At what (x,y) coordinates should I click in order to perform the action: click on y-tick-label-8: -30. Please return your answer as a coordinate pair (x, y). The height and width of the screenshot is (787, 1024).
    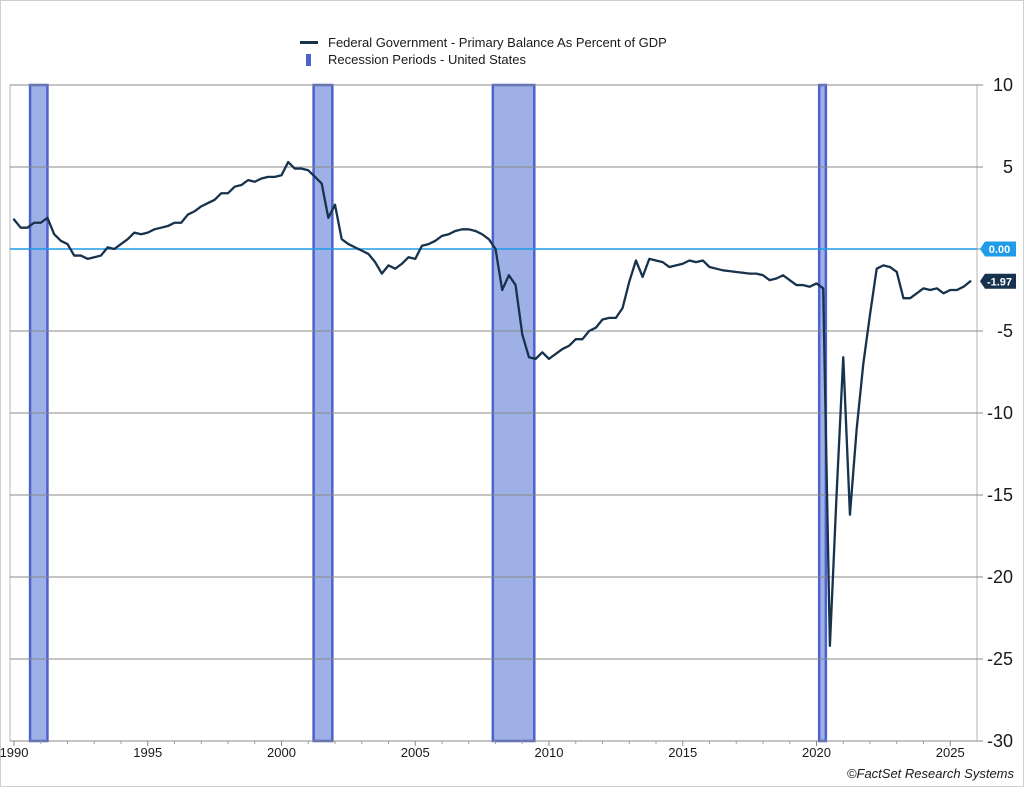
    Looking at the image, I should click on (1000, 741).